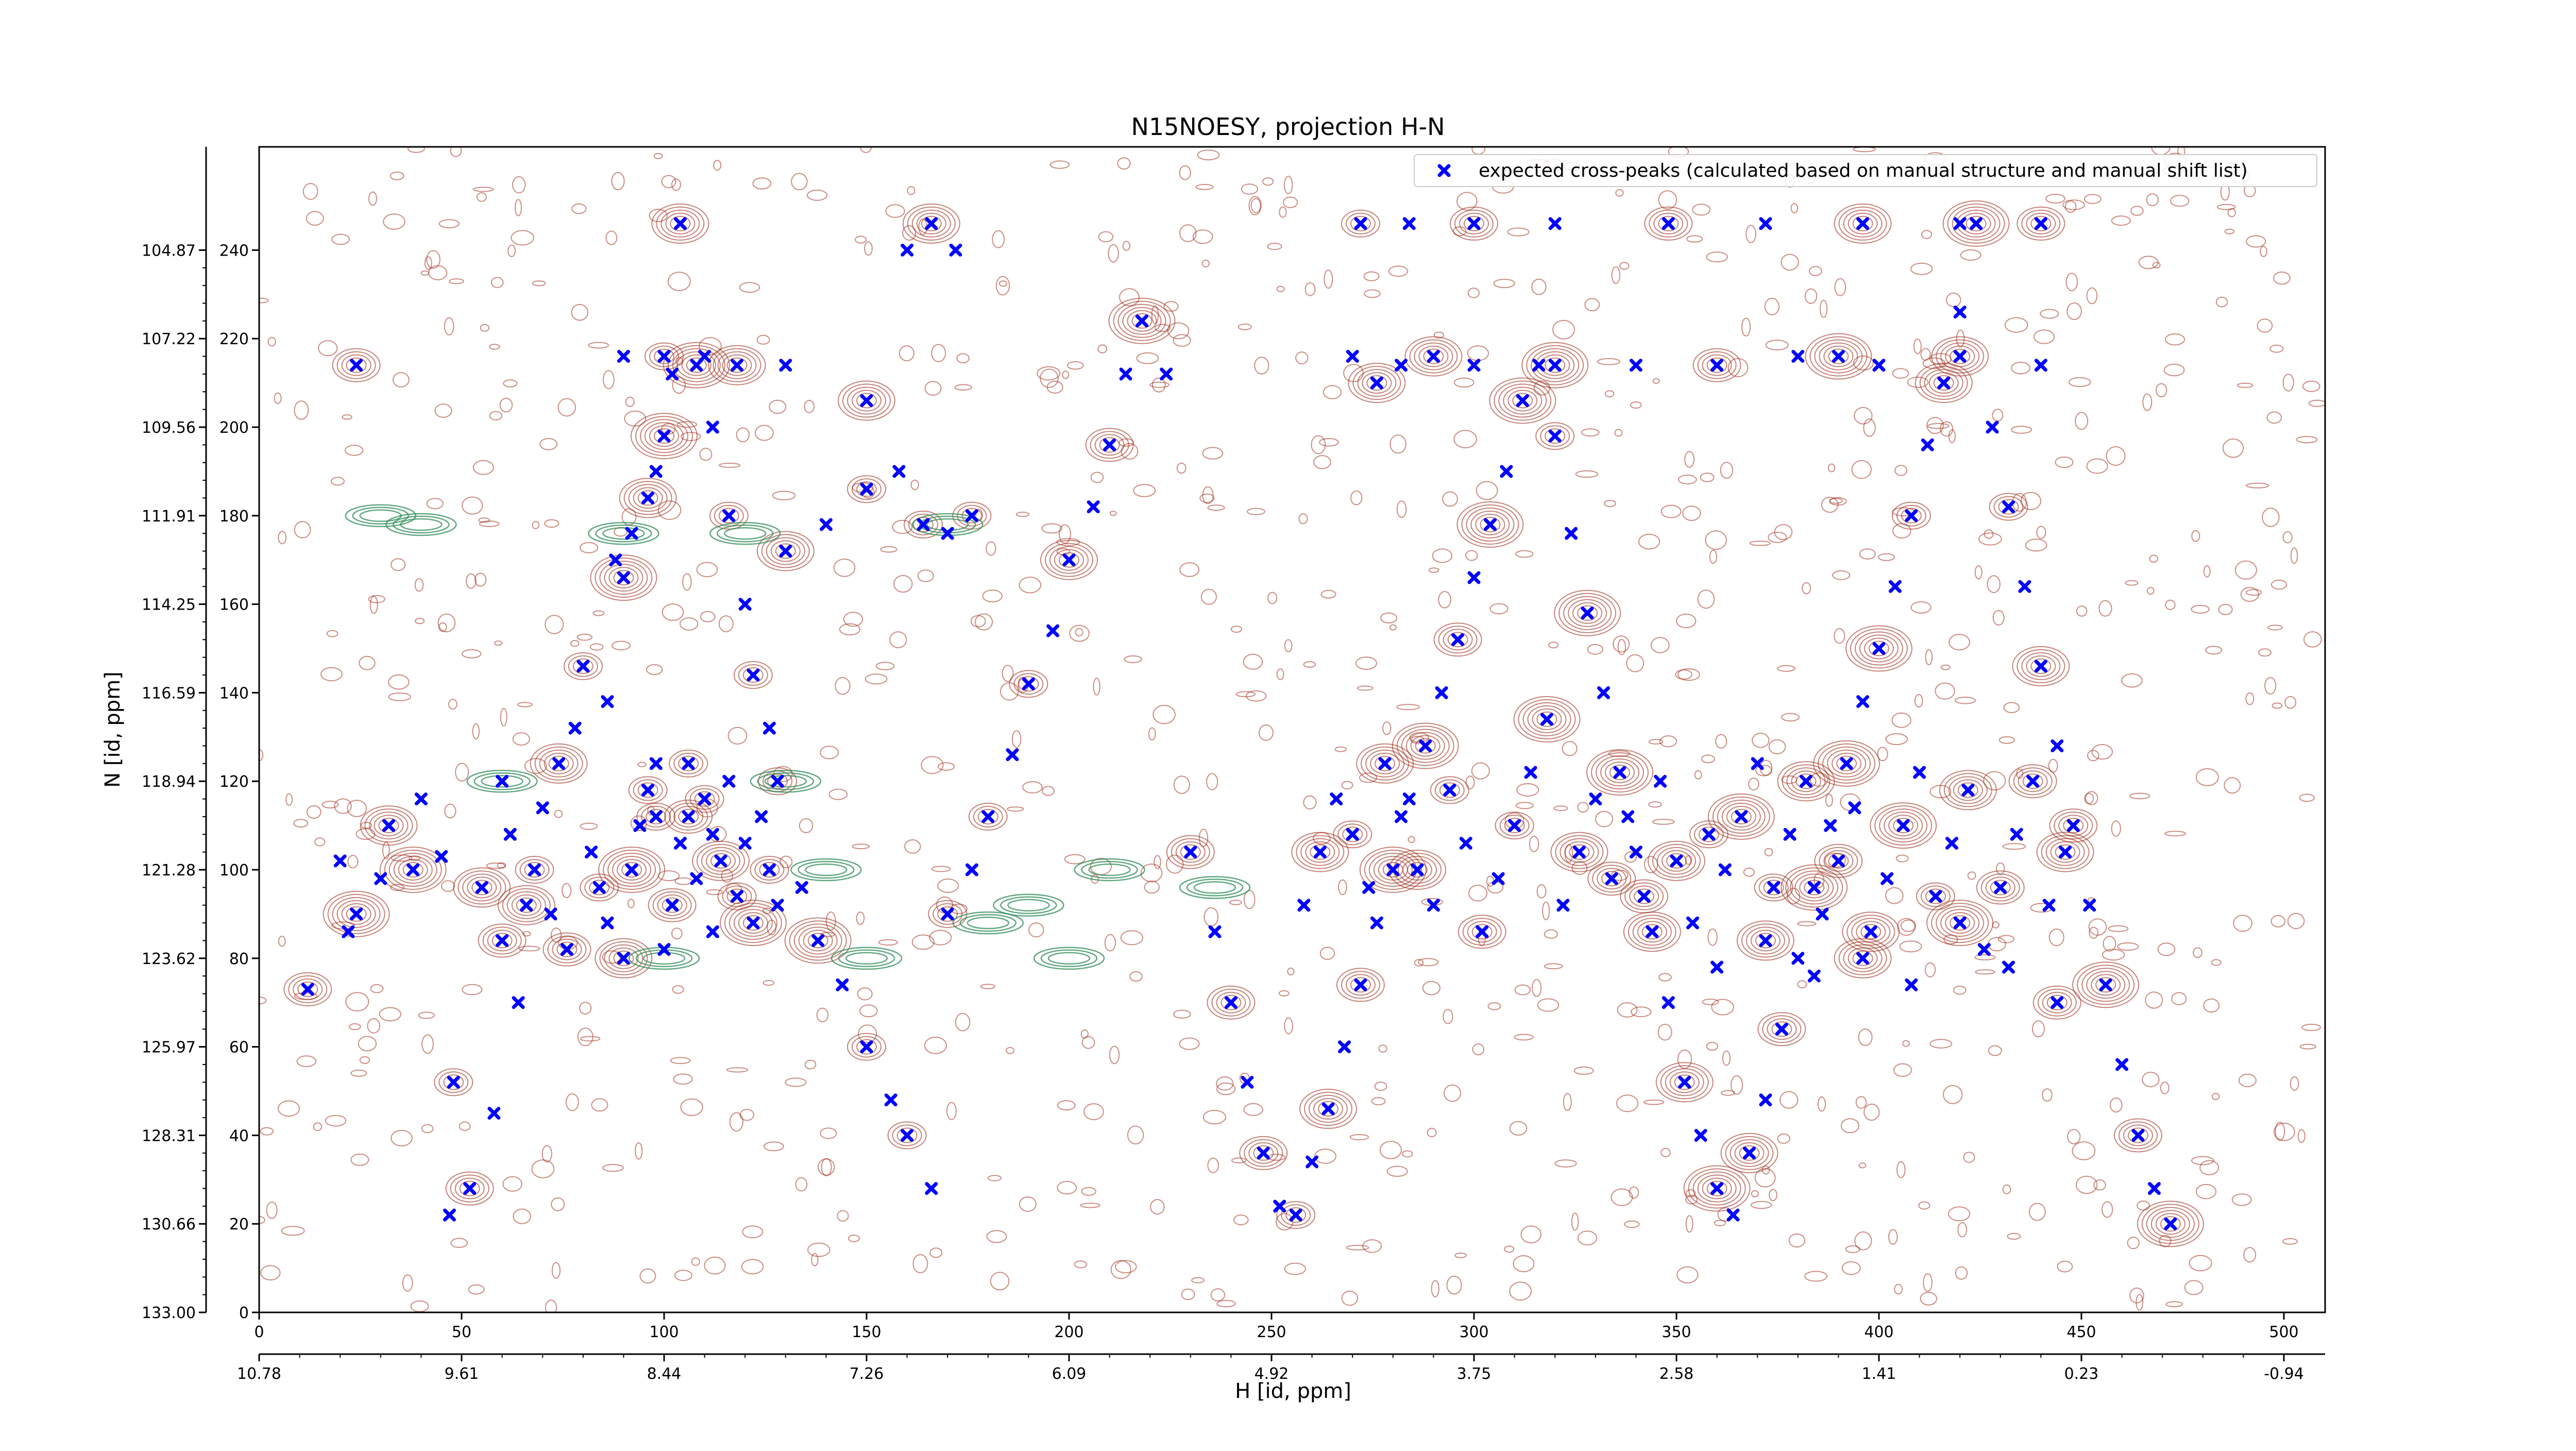 This screenshot has height=1451, width=2576. Describe the element at coordinates (664, 1374) in the screenshot. I see `x-ppm-tick-label: 8.44` at that location.